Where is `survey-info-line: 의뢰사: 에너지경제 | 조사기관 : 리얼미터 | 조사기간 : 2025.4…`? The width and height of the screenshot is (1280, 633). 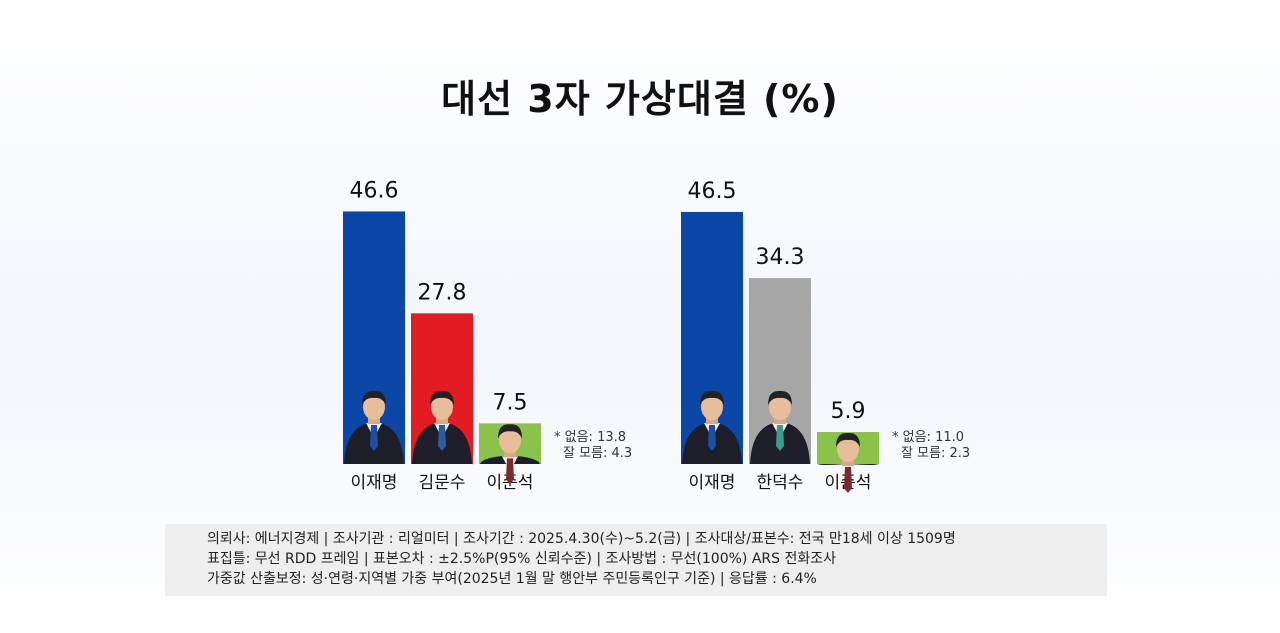
survey-info-line: 의뢰사: 에너지경제 | 조사기관 : 리얼미터 | 조사기간 : 2025.4… is located at coordinates (581, 539).